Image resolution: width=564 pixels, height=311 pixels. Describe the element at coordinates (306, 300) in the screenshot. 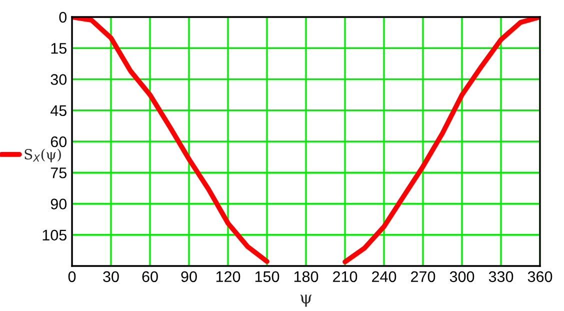

I see `x-axis-title: ψ` at that location.